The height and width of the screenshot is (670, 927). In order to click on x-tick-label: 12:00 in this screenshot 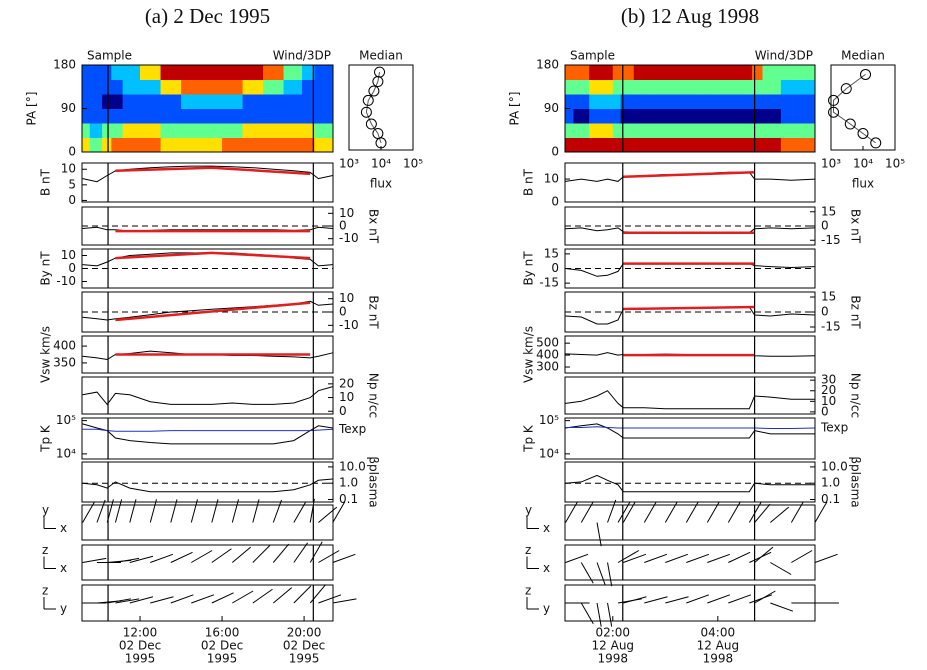, I will do `click(140, 633)`.